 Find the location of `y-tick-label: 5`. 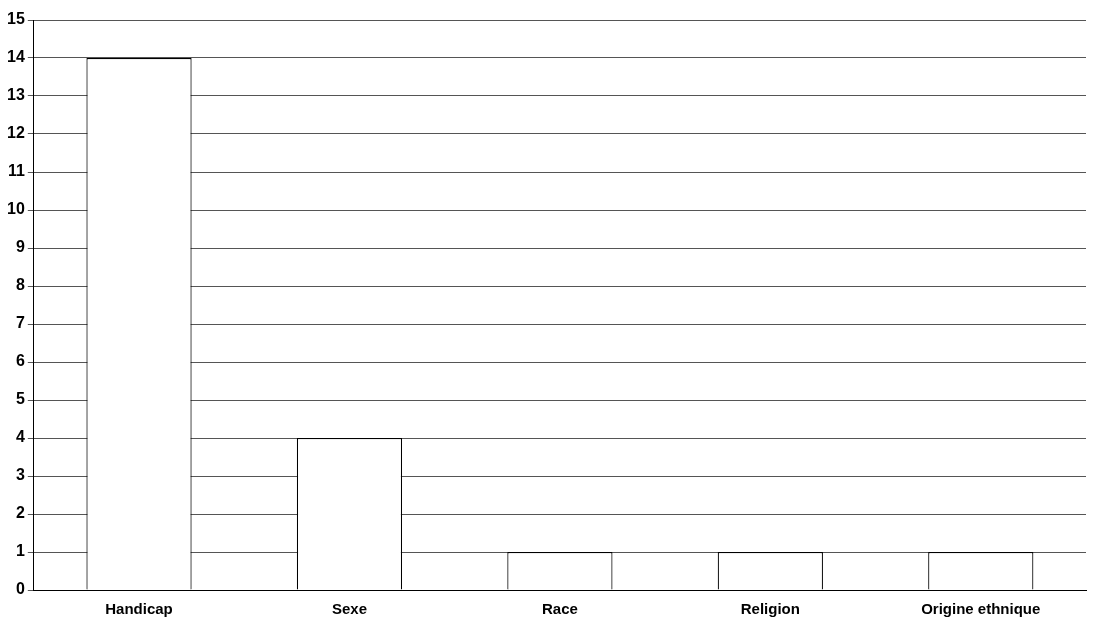

y-tick-label: 5 is located at coordinates (20, 399).